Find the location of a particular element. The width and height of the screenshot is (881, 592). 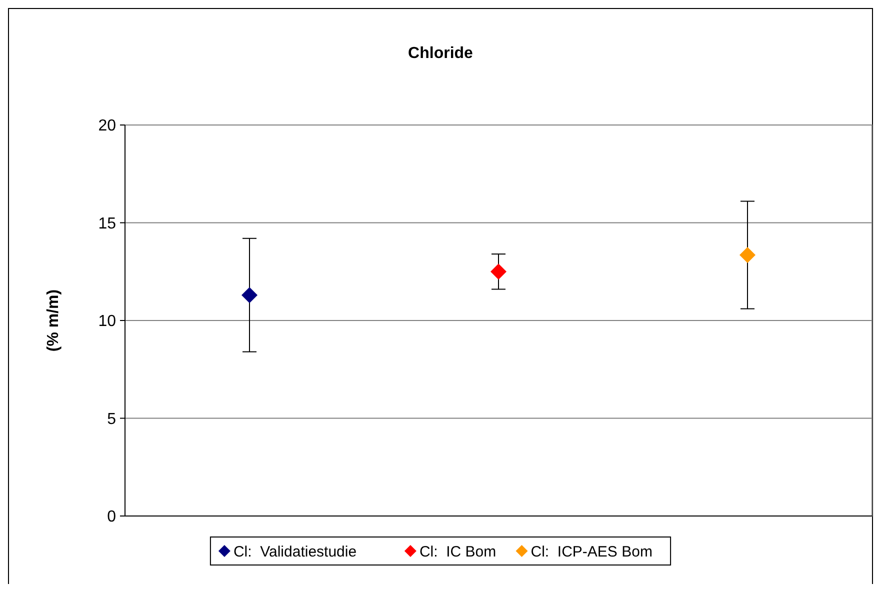

y-tick-label: 5 is located at coordinates (111, 419).